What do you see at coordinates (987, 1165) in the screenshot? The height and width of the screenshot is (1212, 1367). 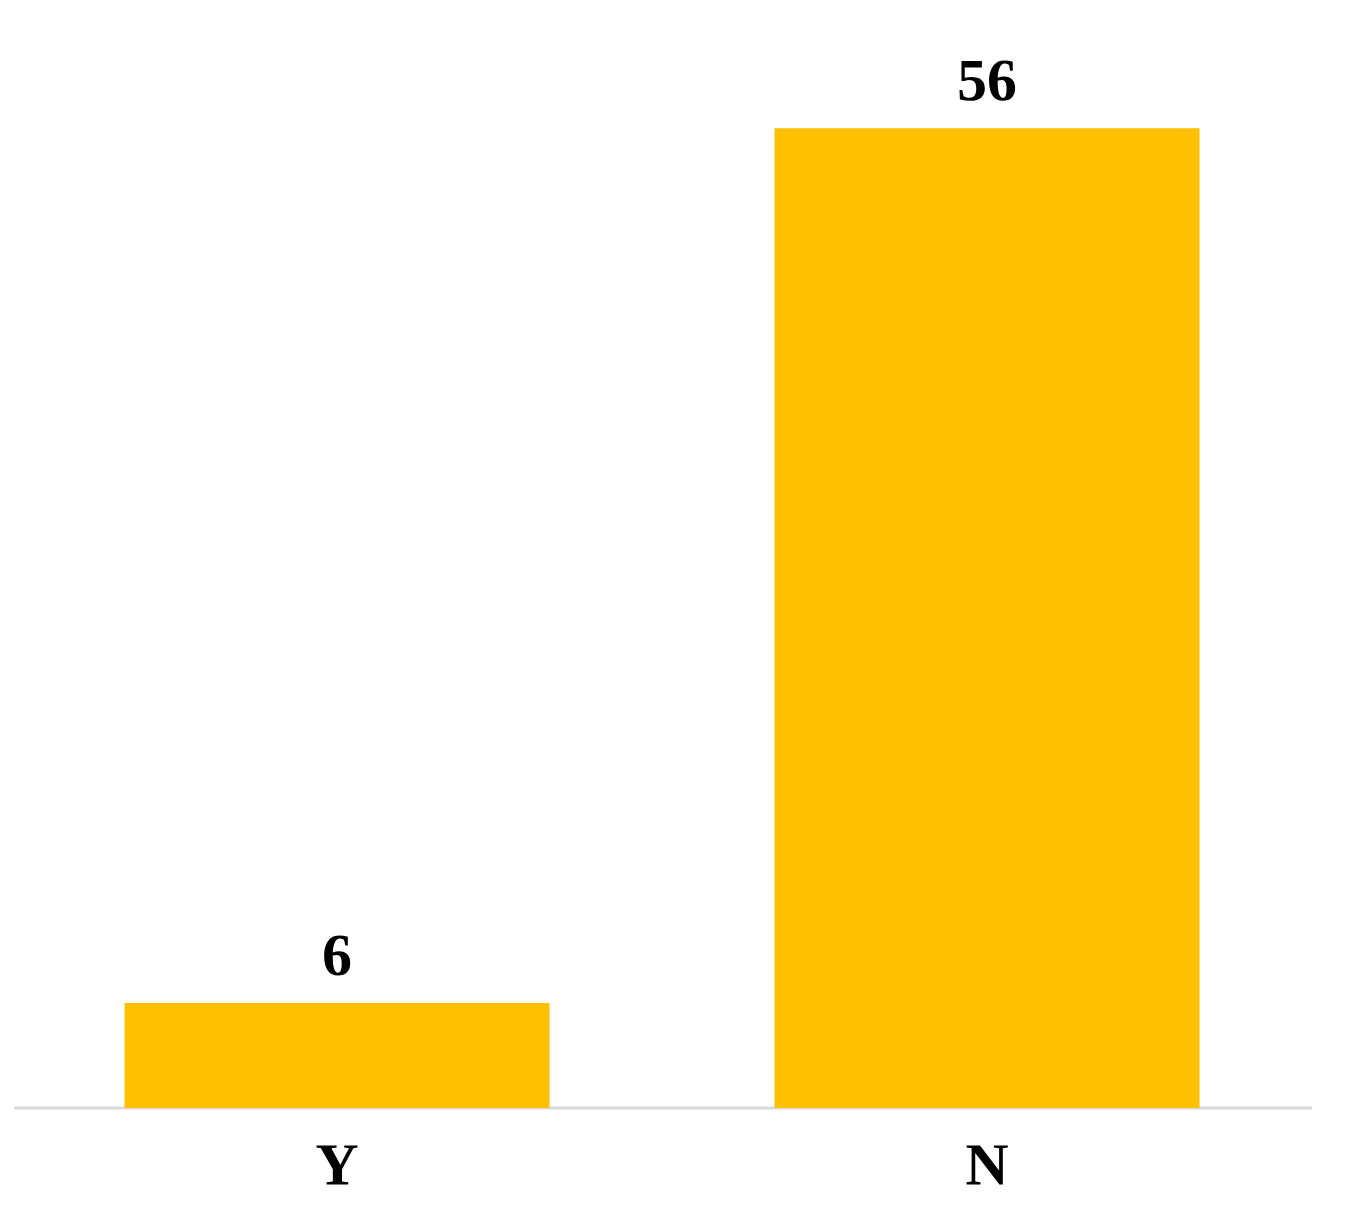 I see `x-tick-label: N` at bounding box center [987, 1165].